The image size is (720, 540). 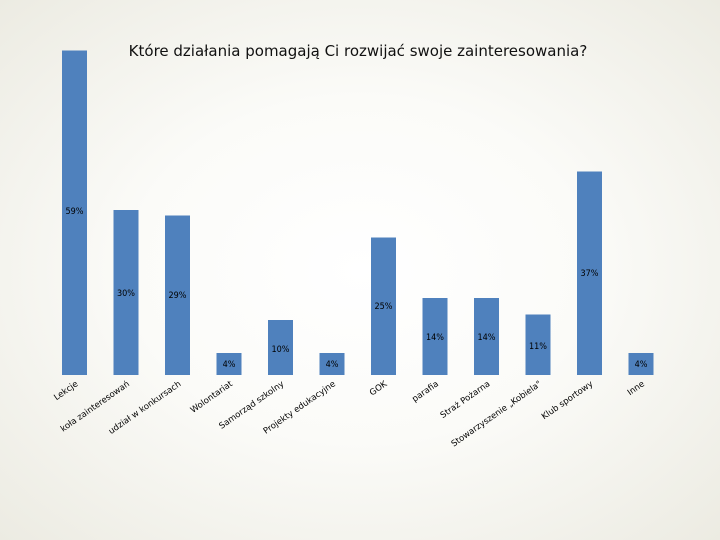 I want to click on bar-stowarzyszenie-kobiela, so click(x=538, y=344).